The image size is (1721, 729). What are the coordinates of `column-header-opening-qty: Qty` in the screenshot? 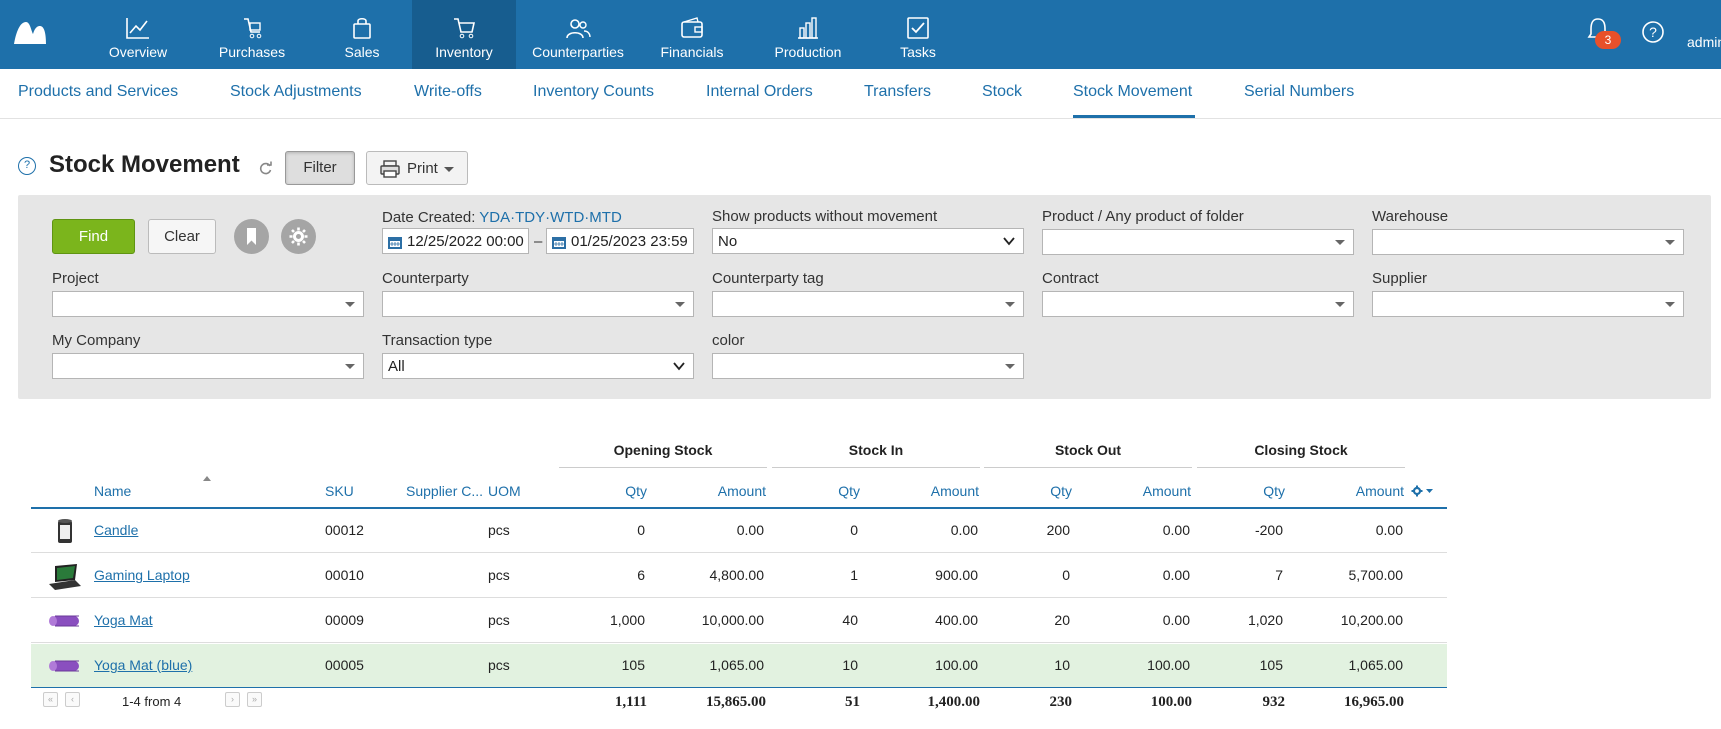 It's located at (636, 491).